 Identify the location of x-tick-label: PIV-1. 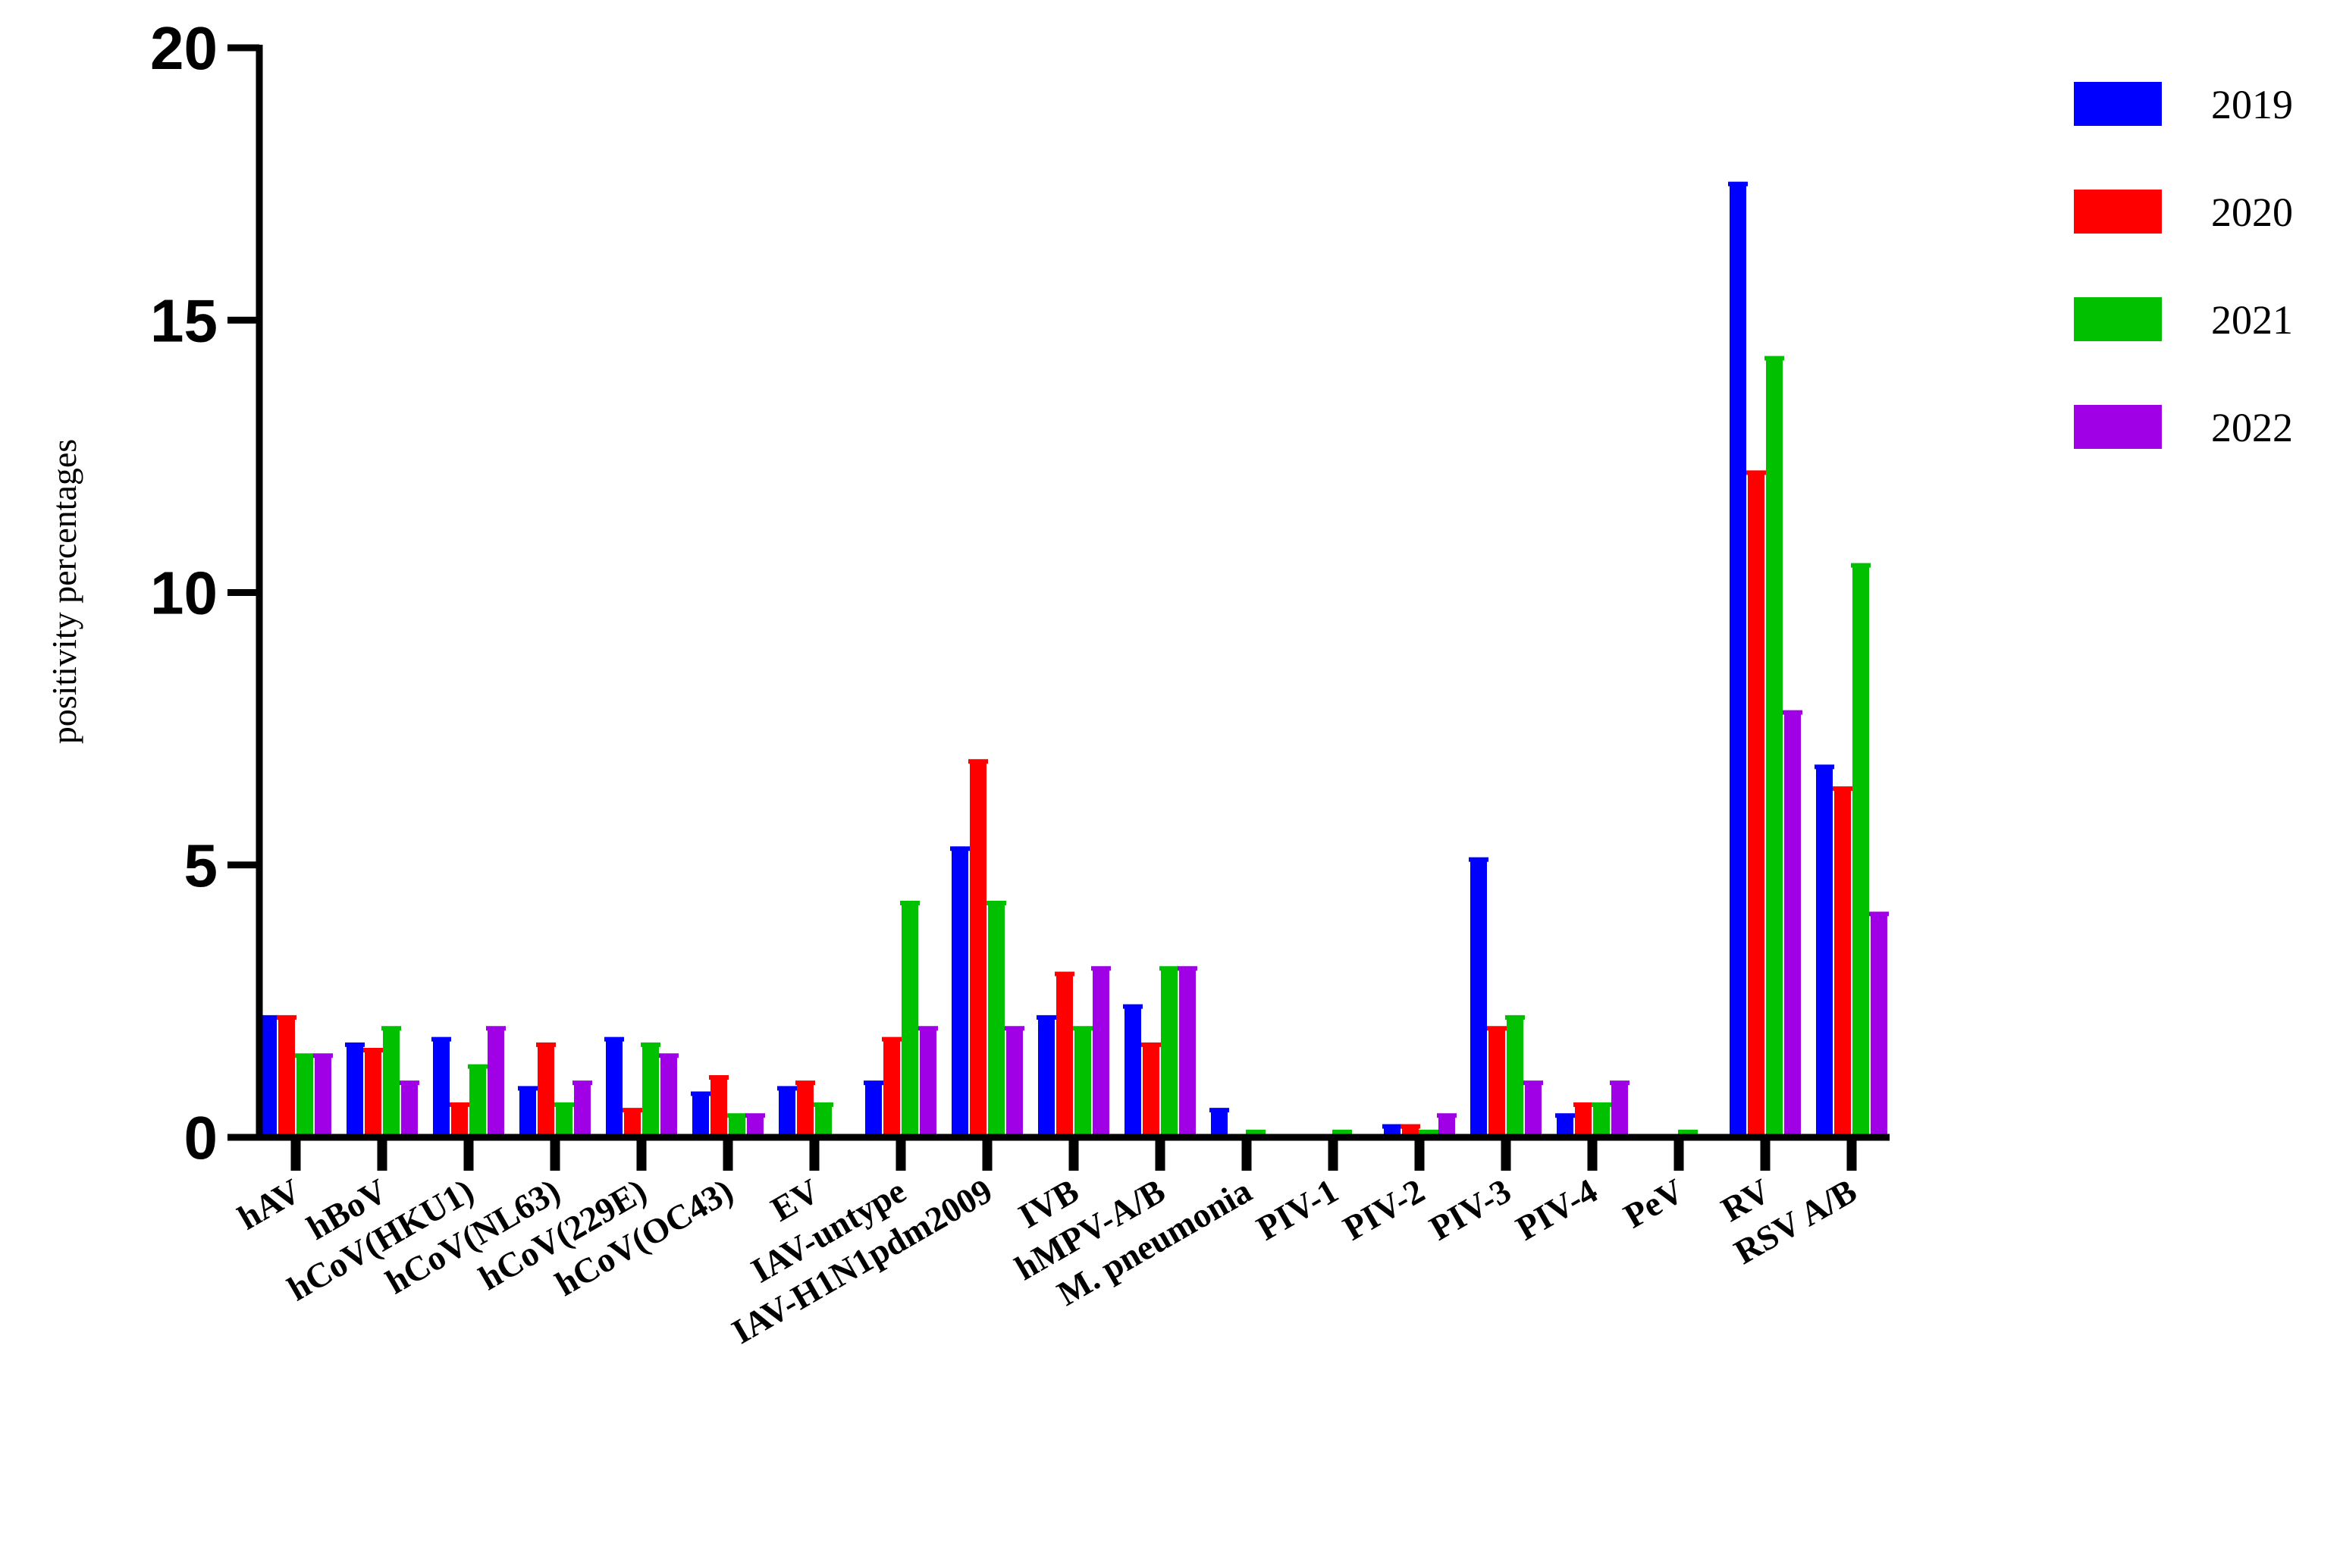
(1297, 1209).